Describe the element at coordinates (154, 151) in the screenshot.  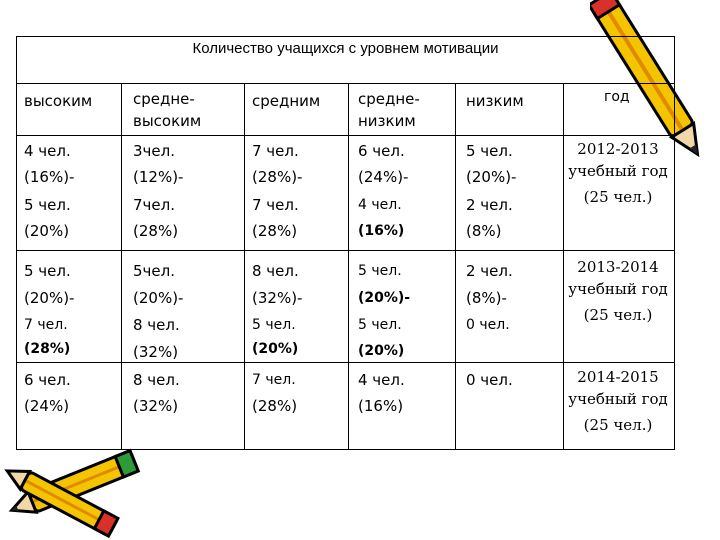
I see `row1-midhigh-line1: 3чел.` at that location.